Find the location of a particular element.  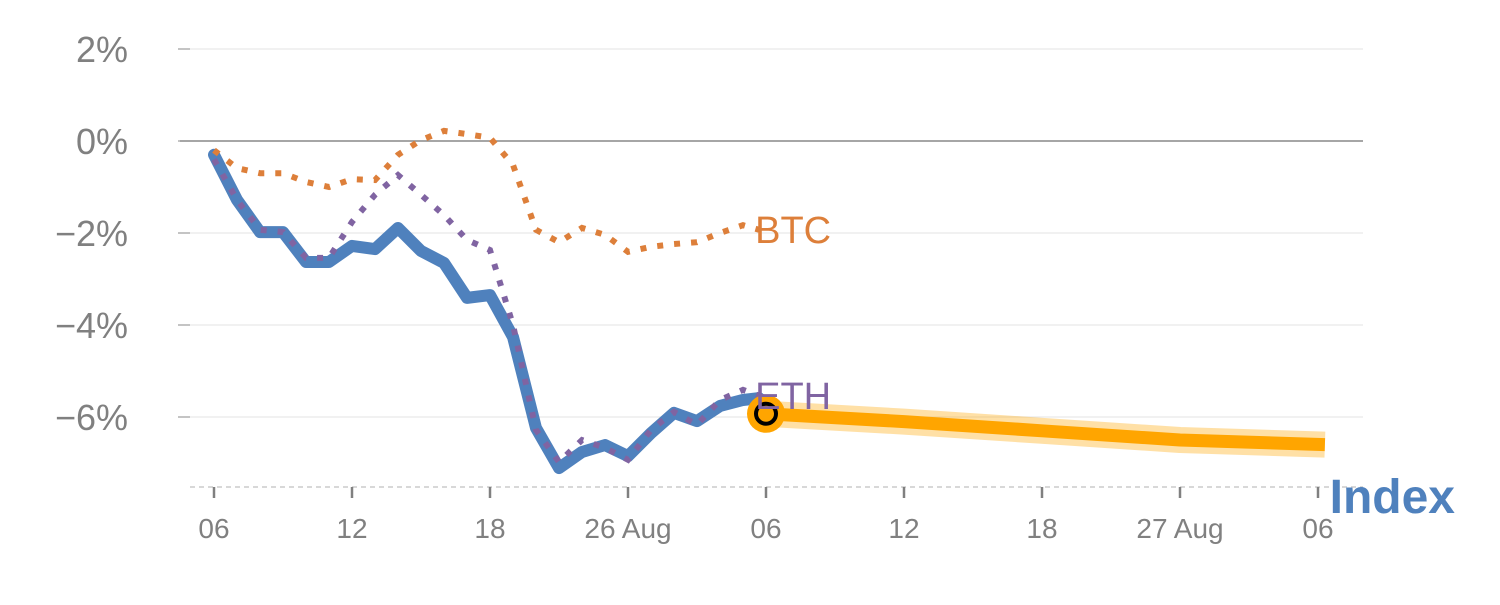

eth-series-label: ETH is located at coordinates (793, 397).